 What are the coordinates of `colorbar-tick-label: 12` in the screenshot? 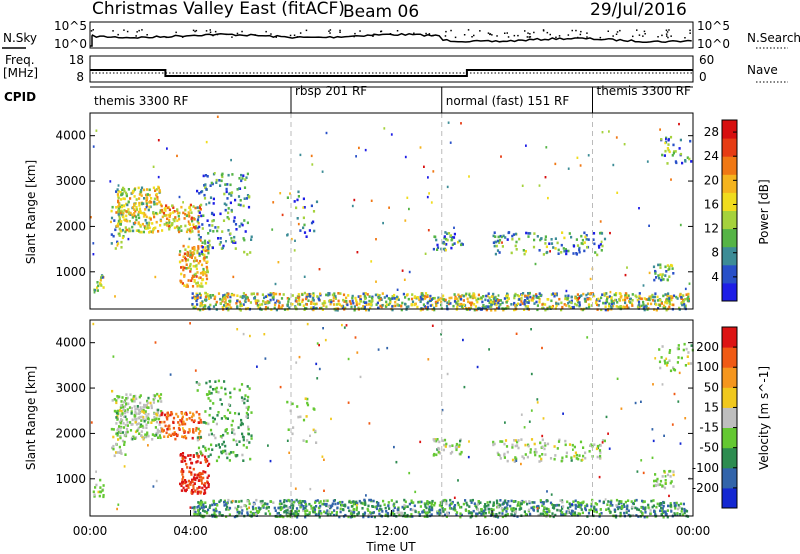 It's located at (711, 229).